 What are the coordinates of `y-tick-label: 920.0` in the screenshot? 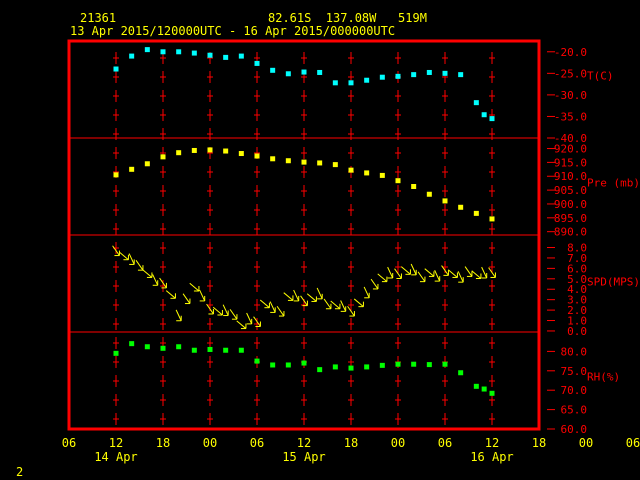 It's located at (570, 149).